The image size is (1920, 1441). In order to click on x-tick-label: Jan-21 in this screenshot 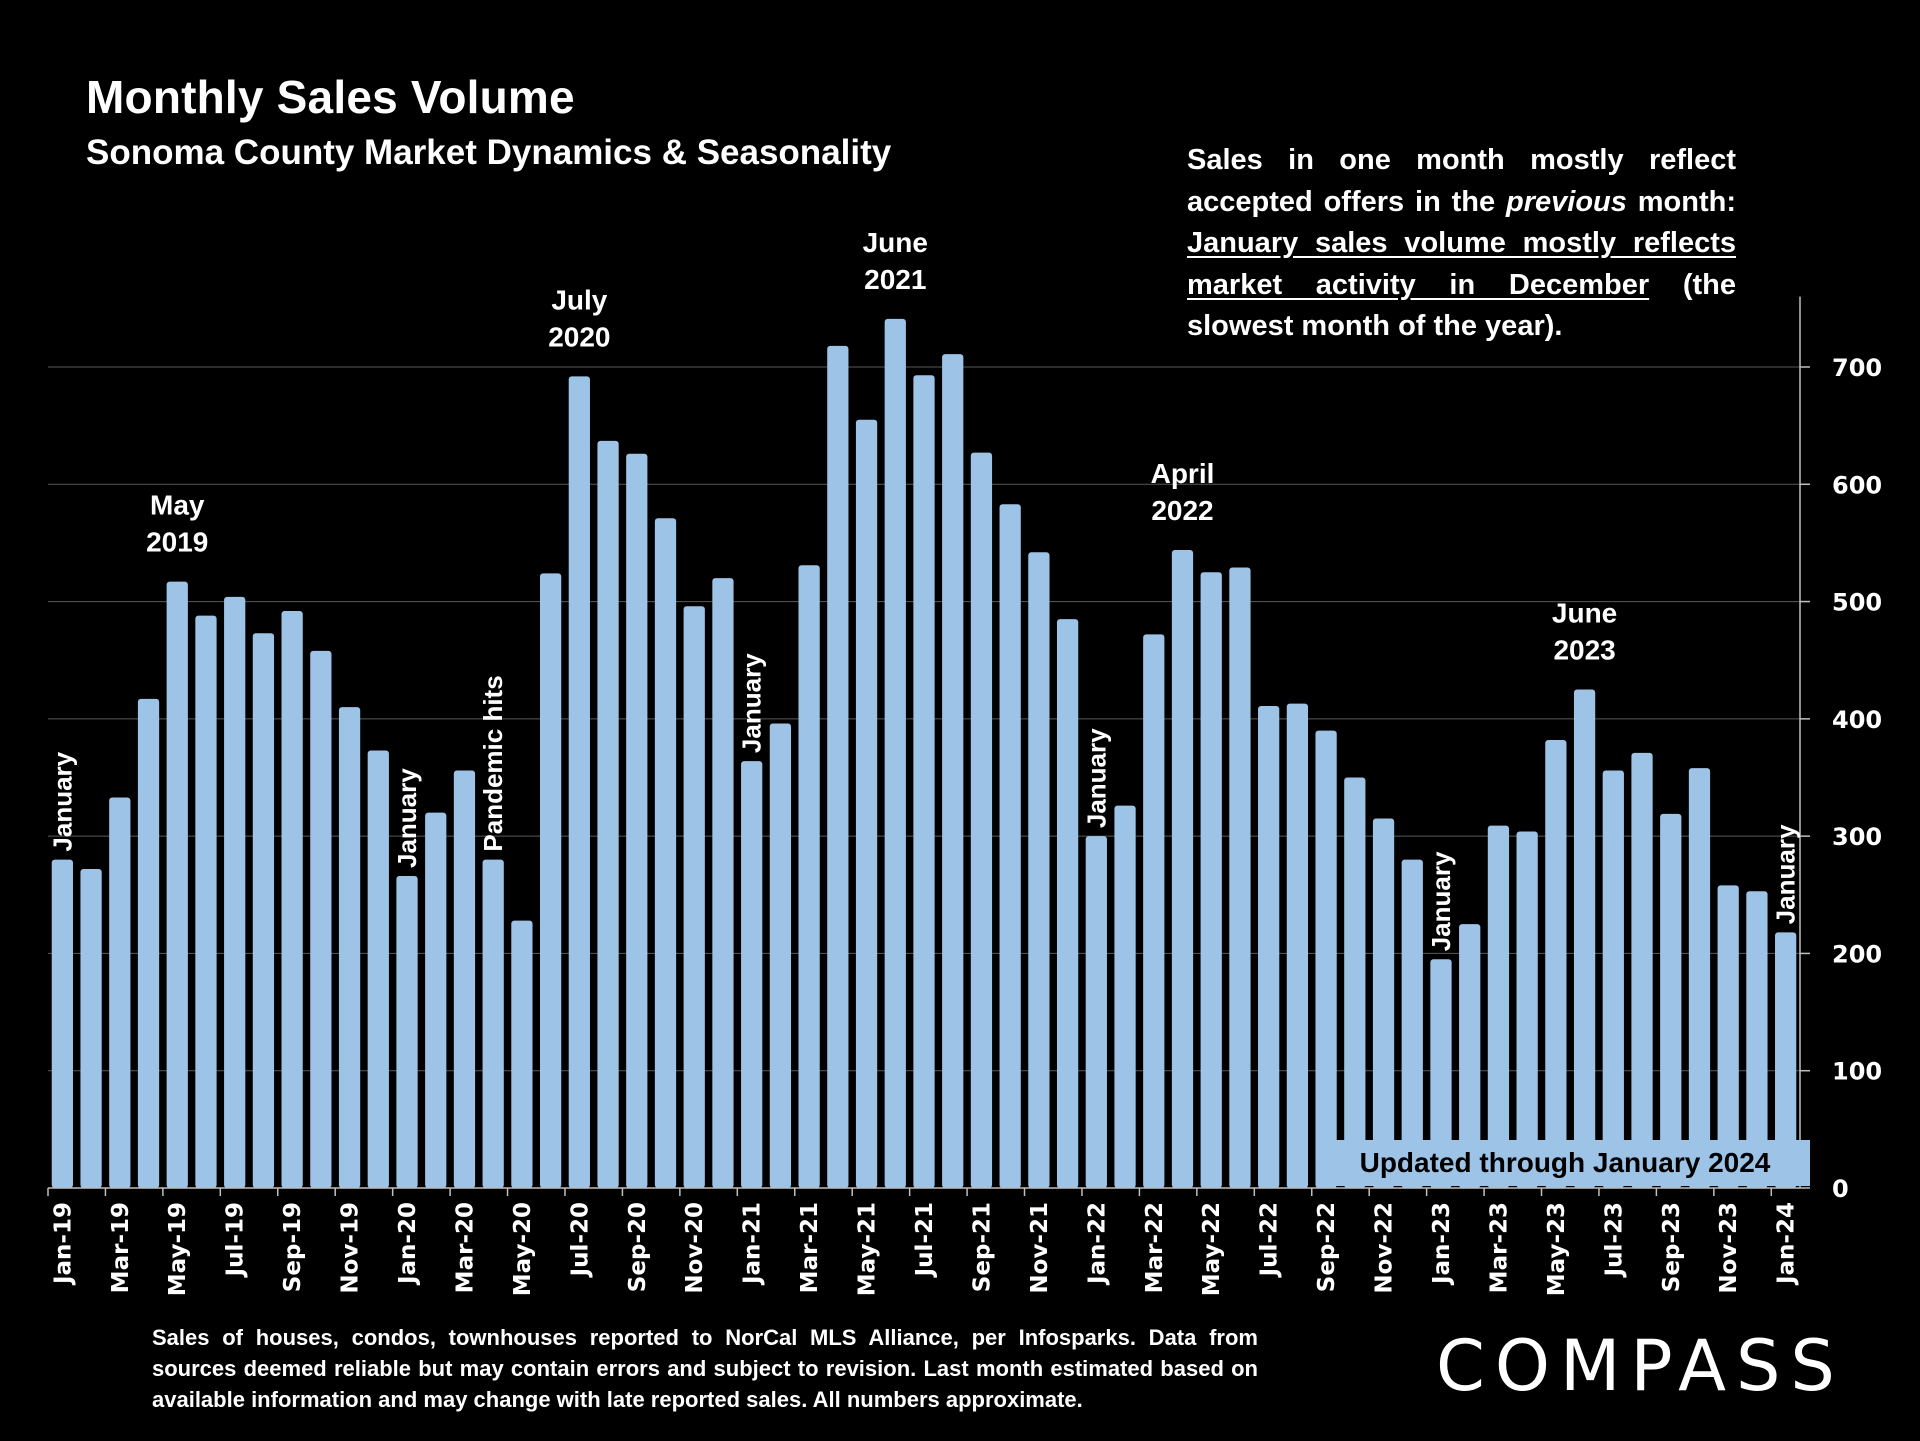, I will do `click(753, 1244)`.